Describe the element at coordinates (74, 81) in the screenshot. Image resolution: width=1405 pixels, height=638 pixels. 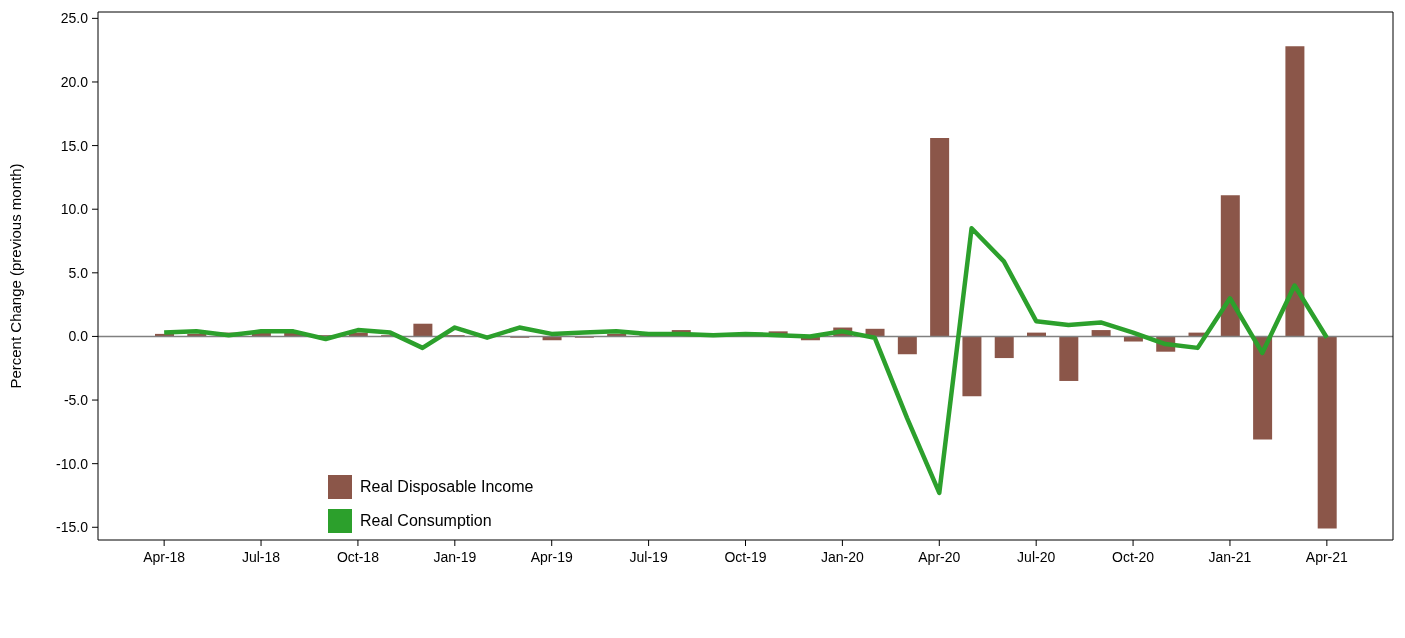
I see `y-tick-label: 20.0` at that location.